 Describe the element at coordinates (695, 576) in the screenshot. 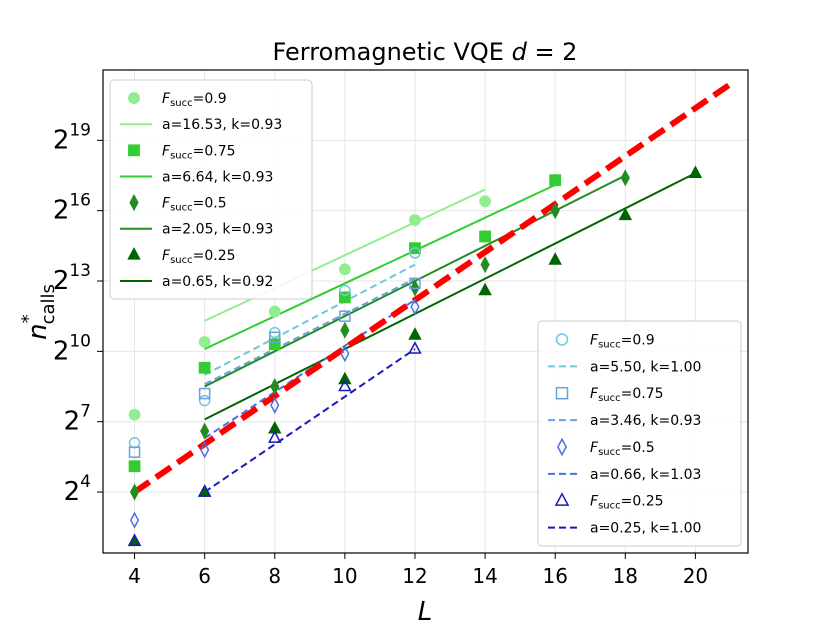

I see `x-tick-label: 20` at that location.